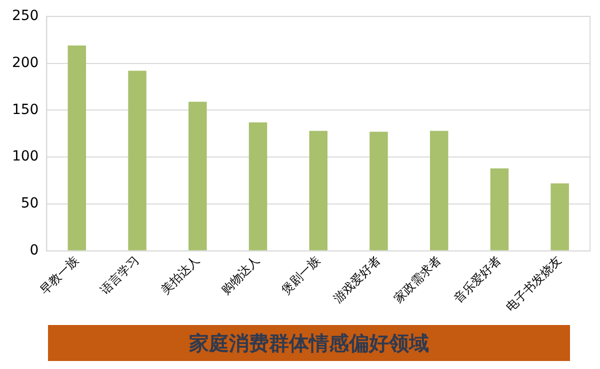 The height and width of the screenshot is (369, 600). Describe the element at coordinates (240, 275) in the screenshot. I see `x-tick-label: 购物达人` at that location.